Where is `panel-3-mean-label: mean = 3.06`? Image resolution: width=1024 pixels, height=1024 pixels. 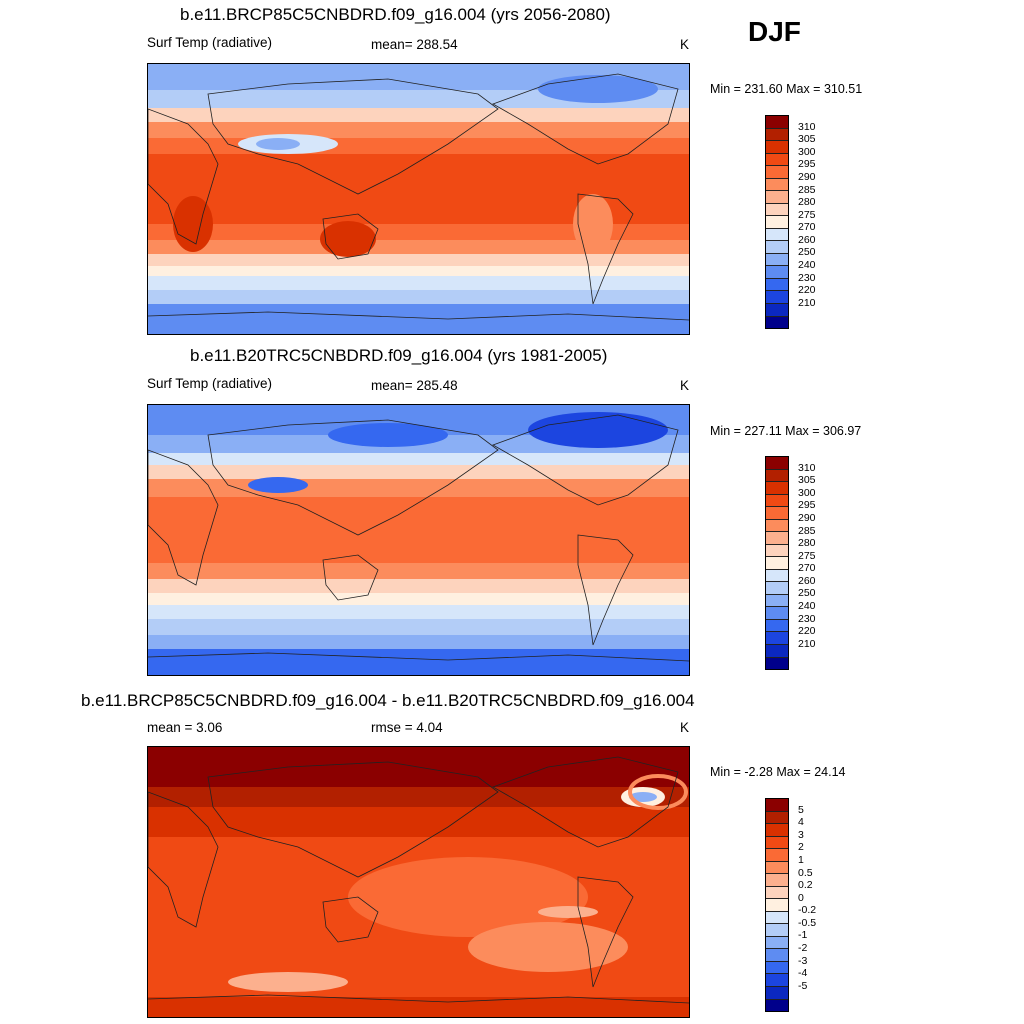
panel-3-mean-label: mean = 3.06 is located at coordinates (185, 727).